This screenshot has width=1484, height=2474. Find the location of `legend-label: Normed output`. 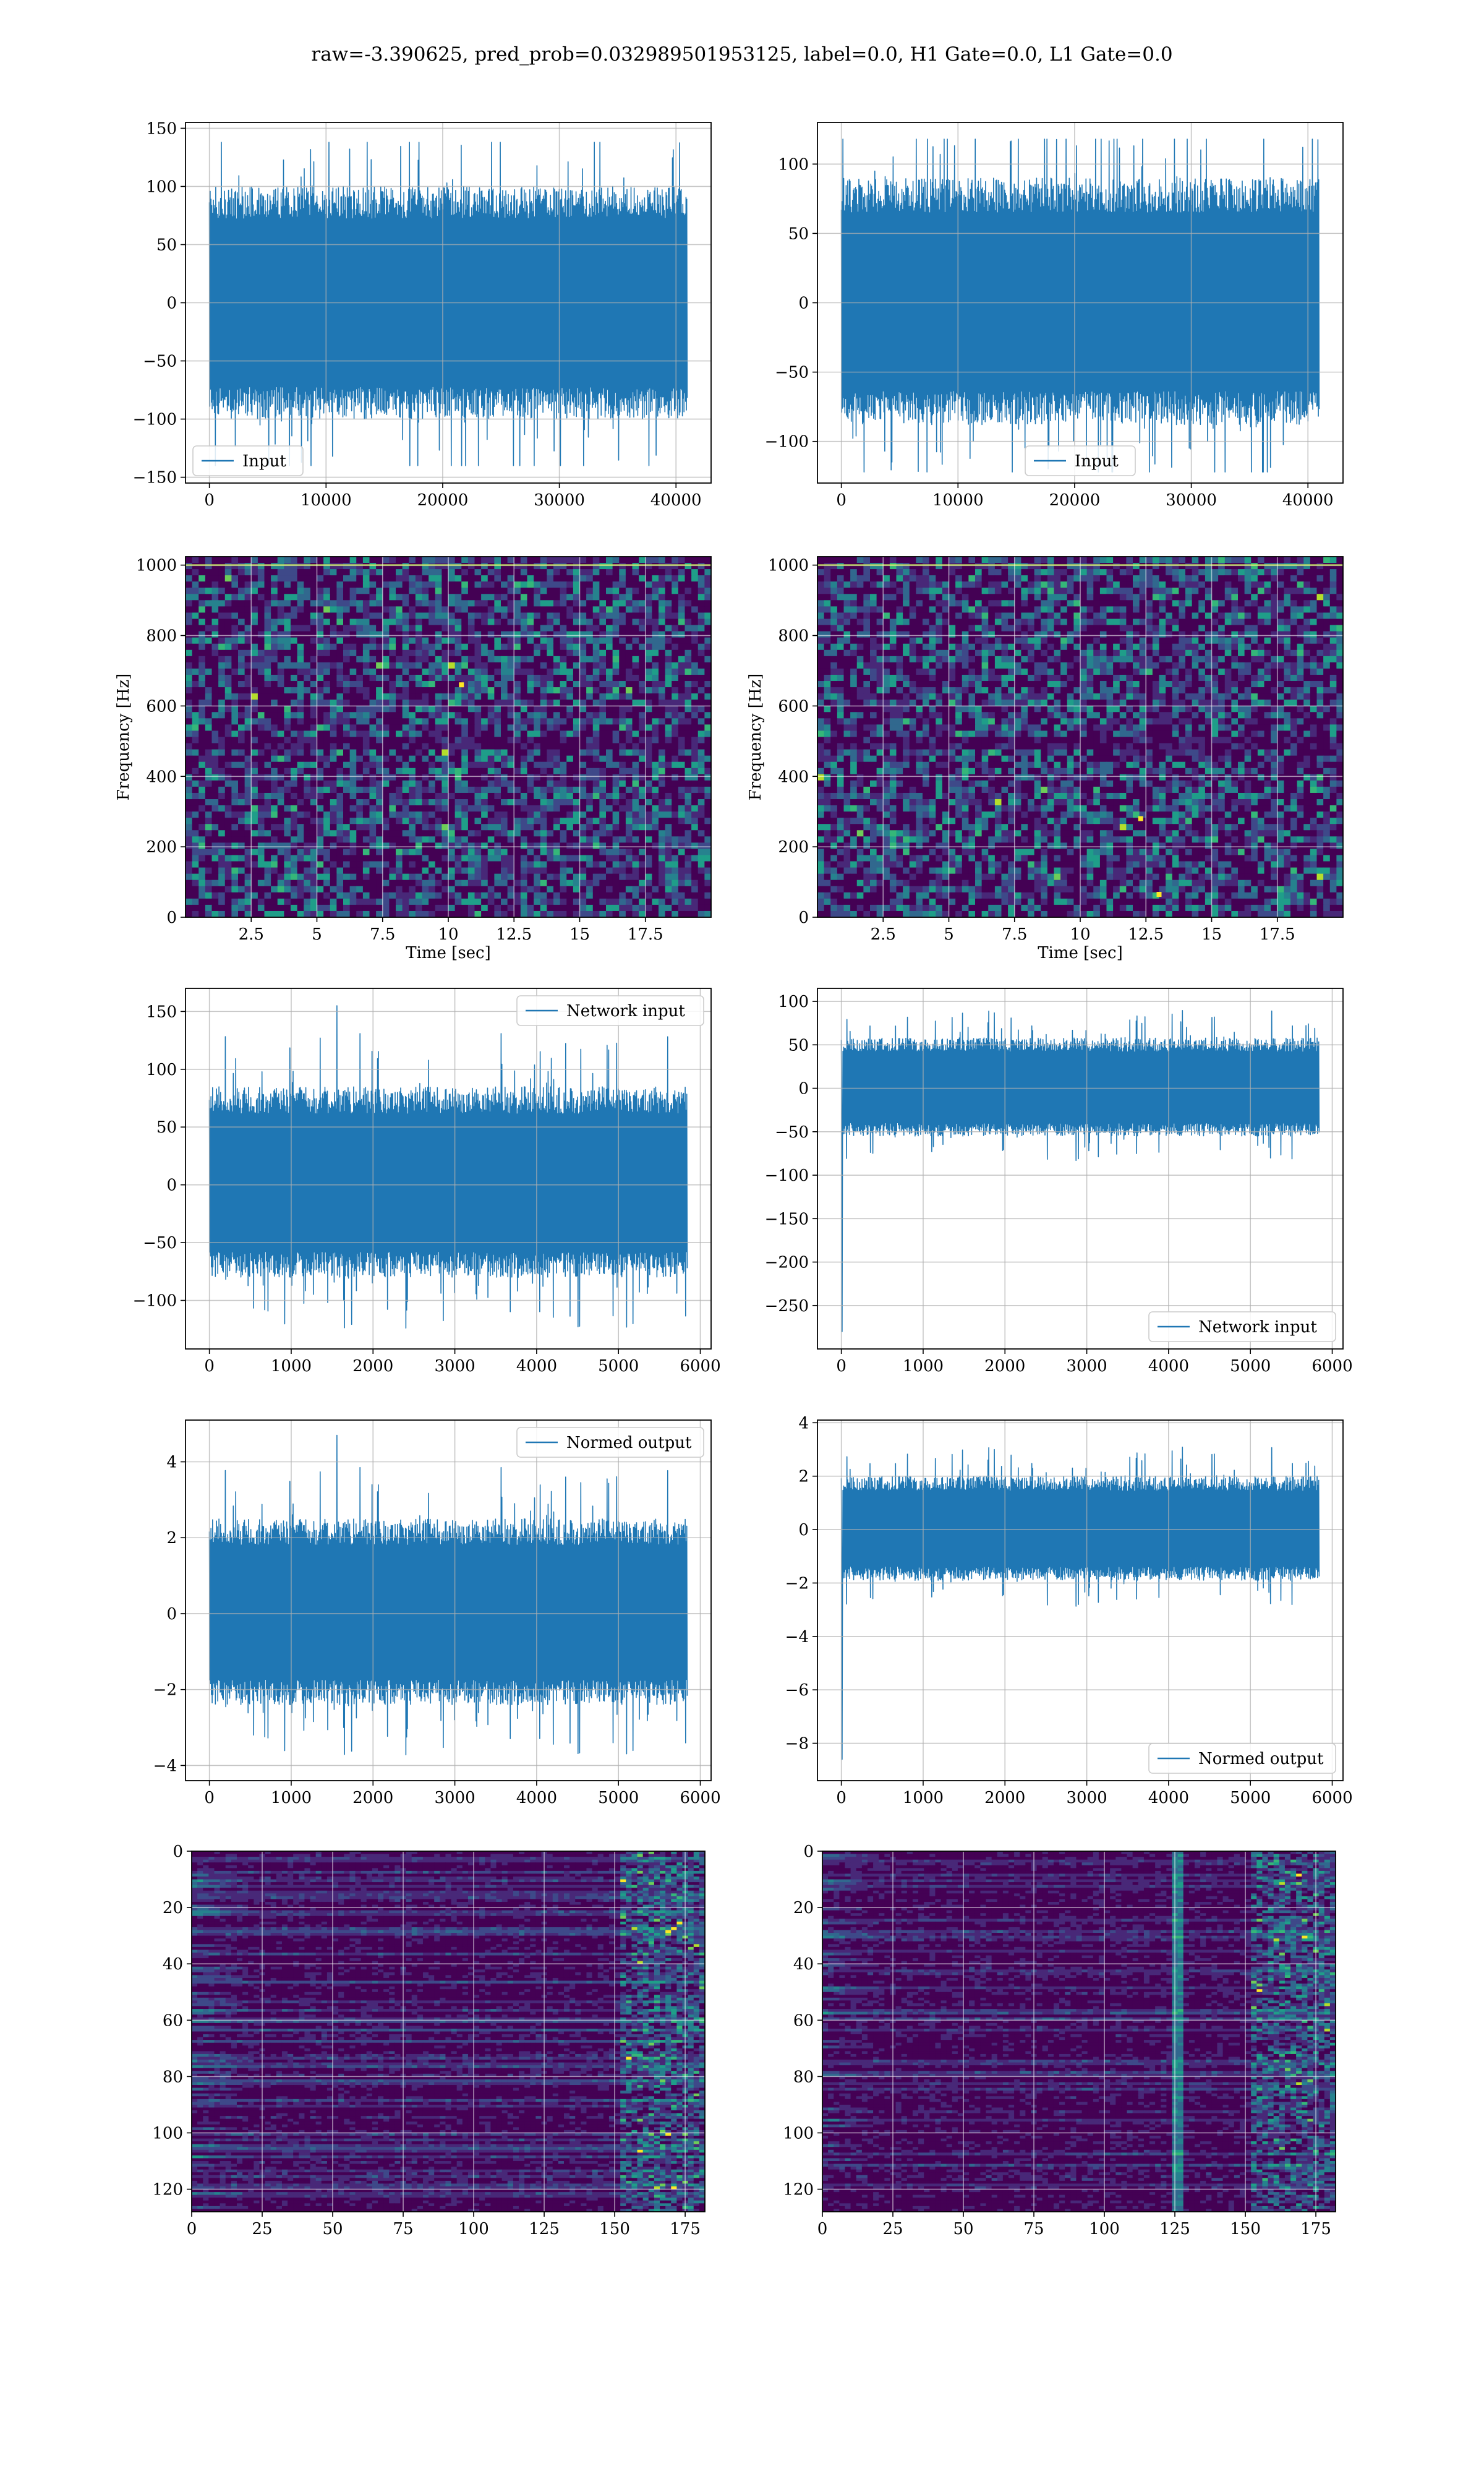

legend-label: Normed output is located at coordinates (629, 1443).